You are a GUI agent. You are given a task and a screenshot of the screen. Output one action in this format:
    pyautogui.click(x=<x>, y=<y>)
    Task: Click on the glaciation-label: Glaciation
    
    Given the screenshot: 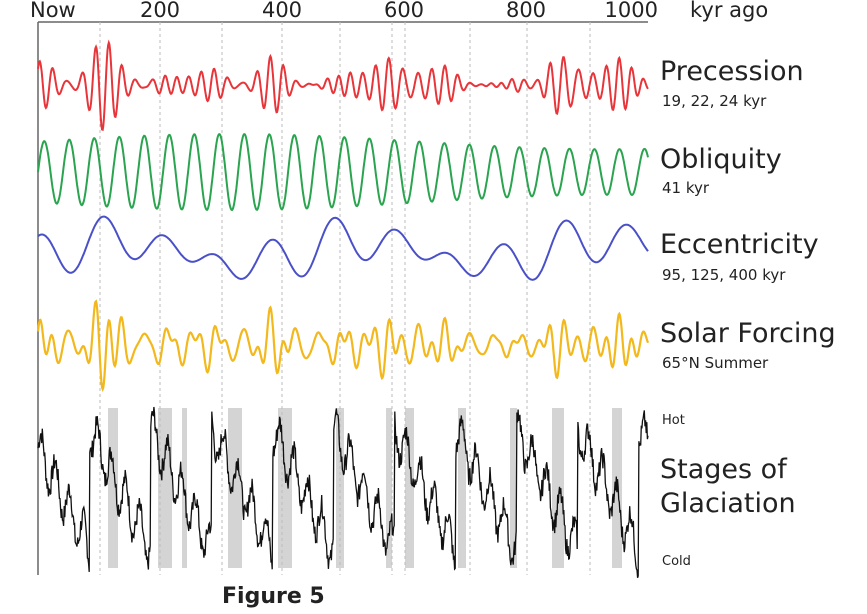 What is the action you would take?
    pyautogui.click(x=728, y=503)
    